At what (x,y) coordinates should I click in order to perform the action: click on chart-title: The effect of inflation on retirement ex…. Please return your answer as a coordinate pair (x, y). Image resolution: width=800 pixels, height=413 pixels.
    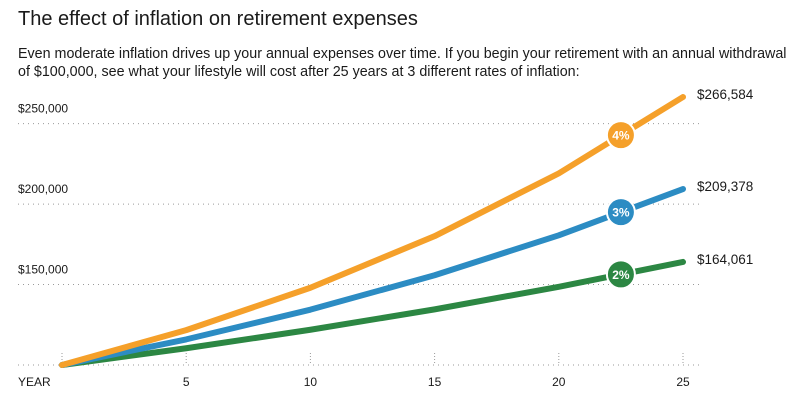
    Looking at the image, I should click on (218, 19).